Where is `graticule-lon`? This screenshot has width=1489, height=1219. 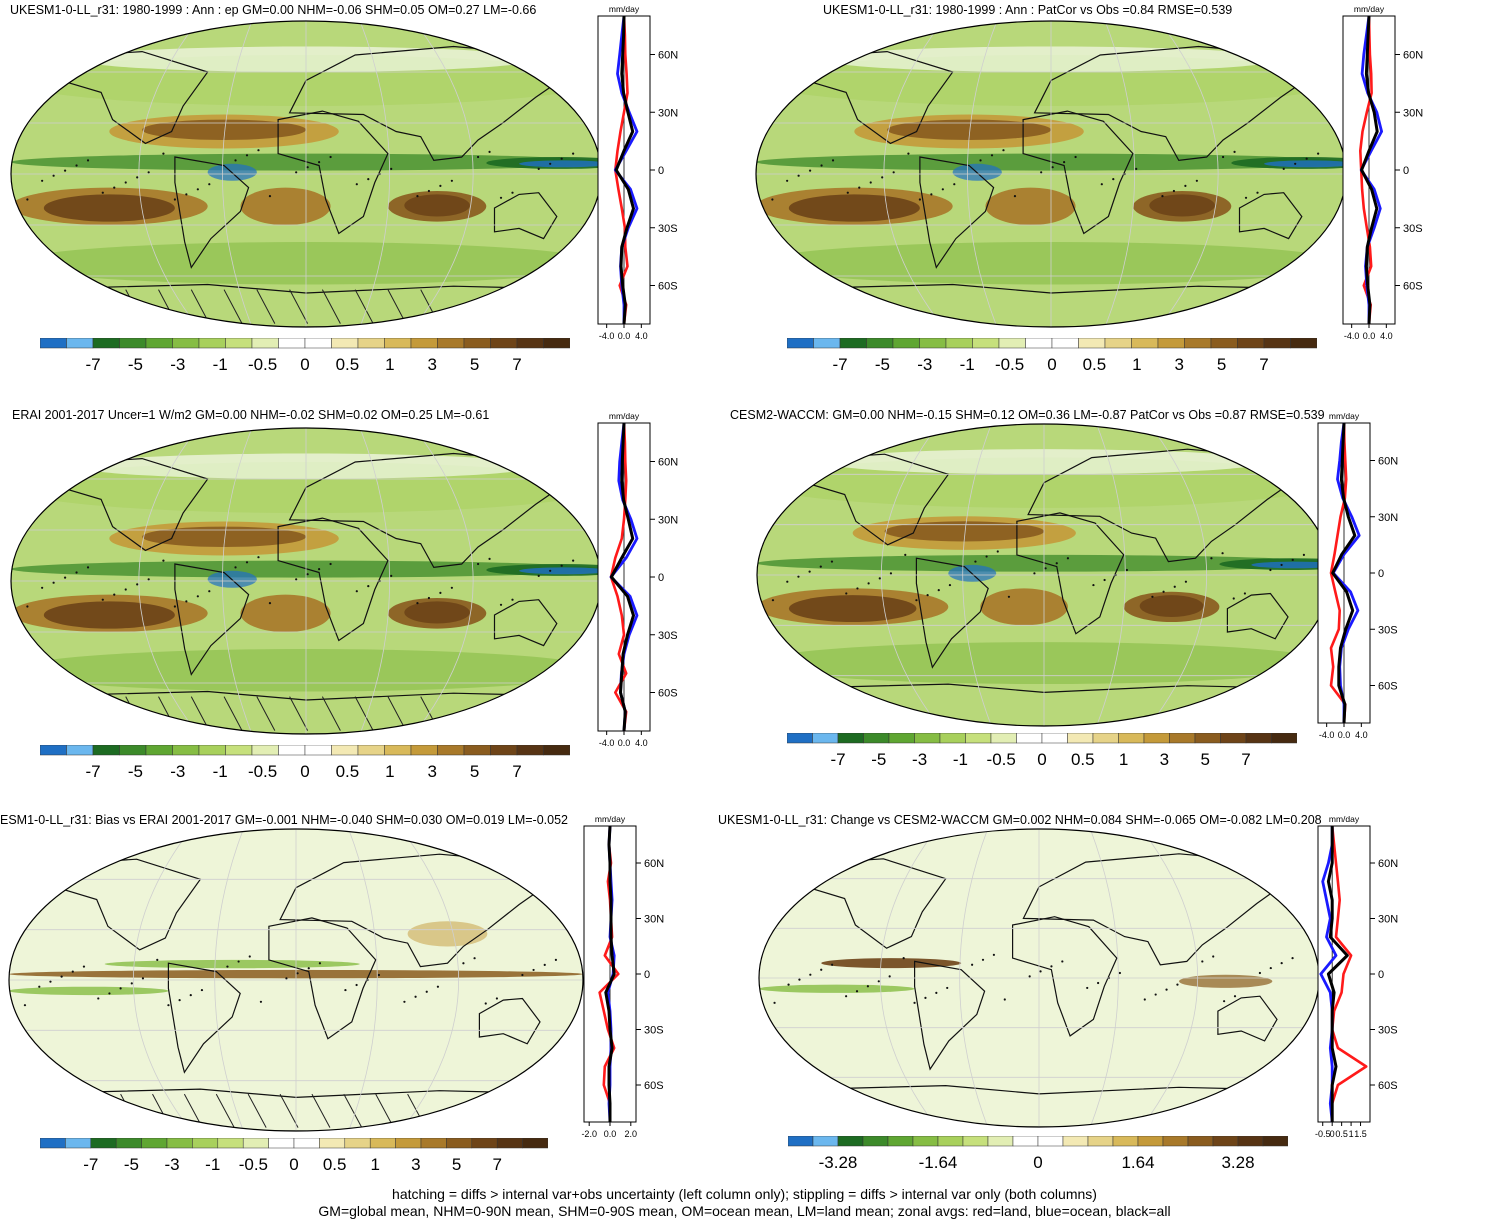 graticule-lon is located at coordinates (363, 980).